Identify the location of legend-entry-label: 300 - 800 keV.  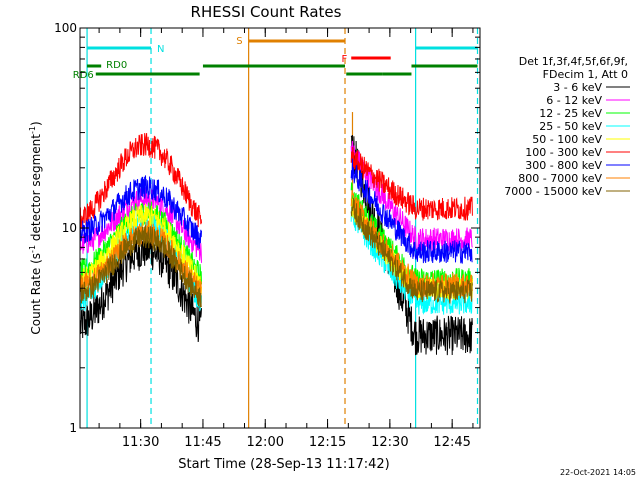
(563, 165).